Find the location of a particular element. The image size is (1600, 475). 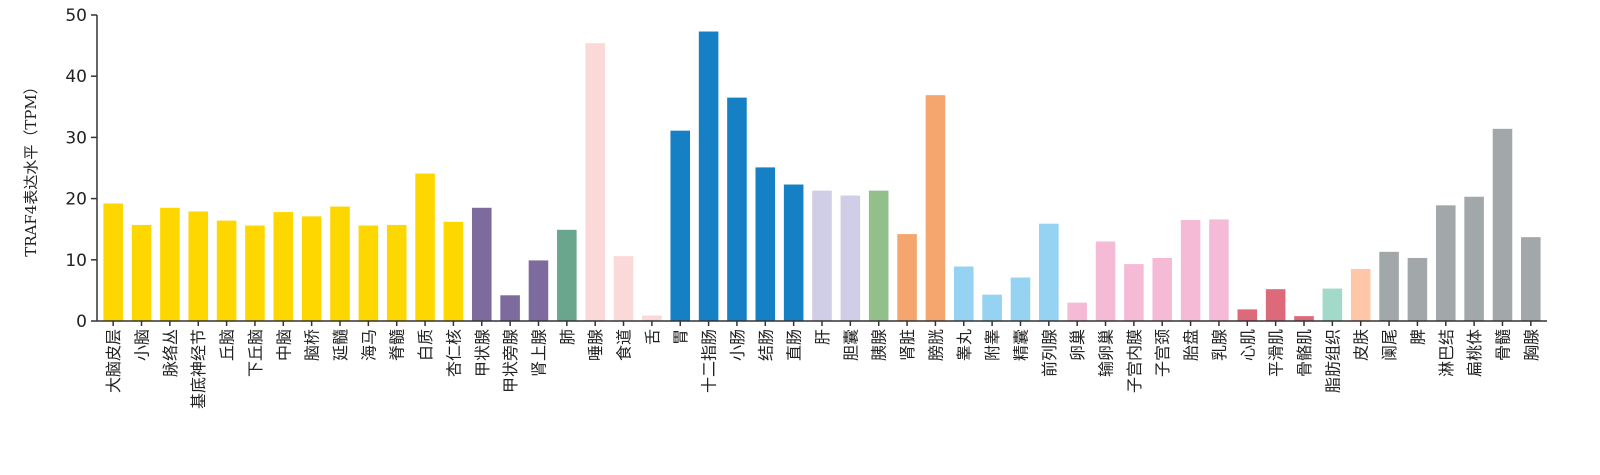

x-category-label: 脂肪组织 is located at coordinates (1332, 361).